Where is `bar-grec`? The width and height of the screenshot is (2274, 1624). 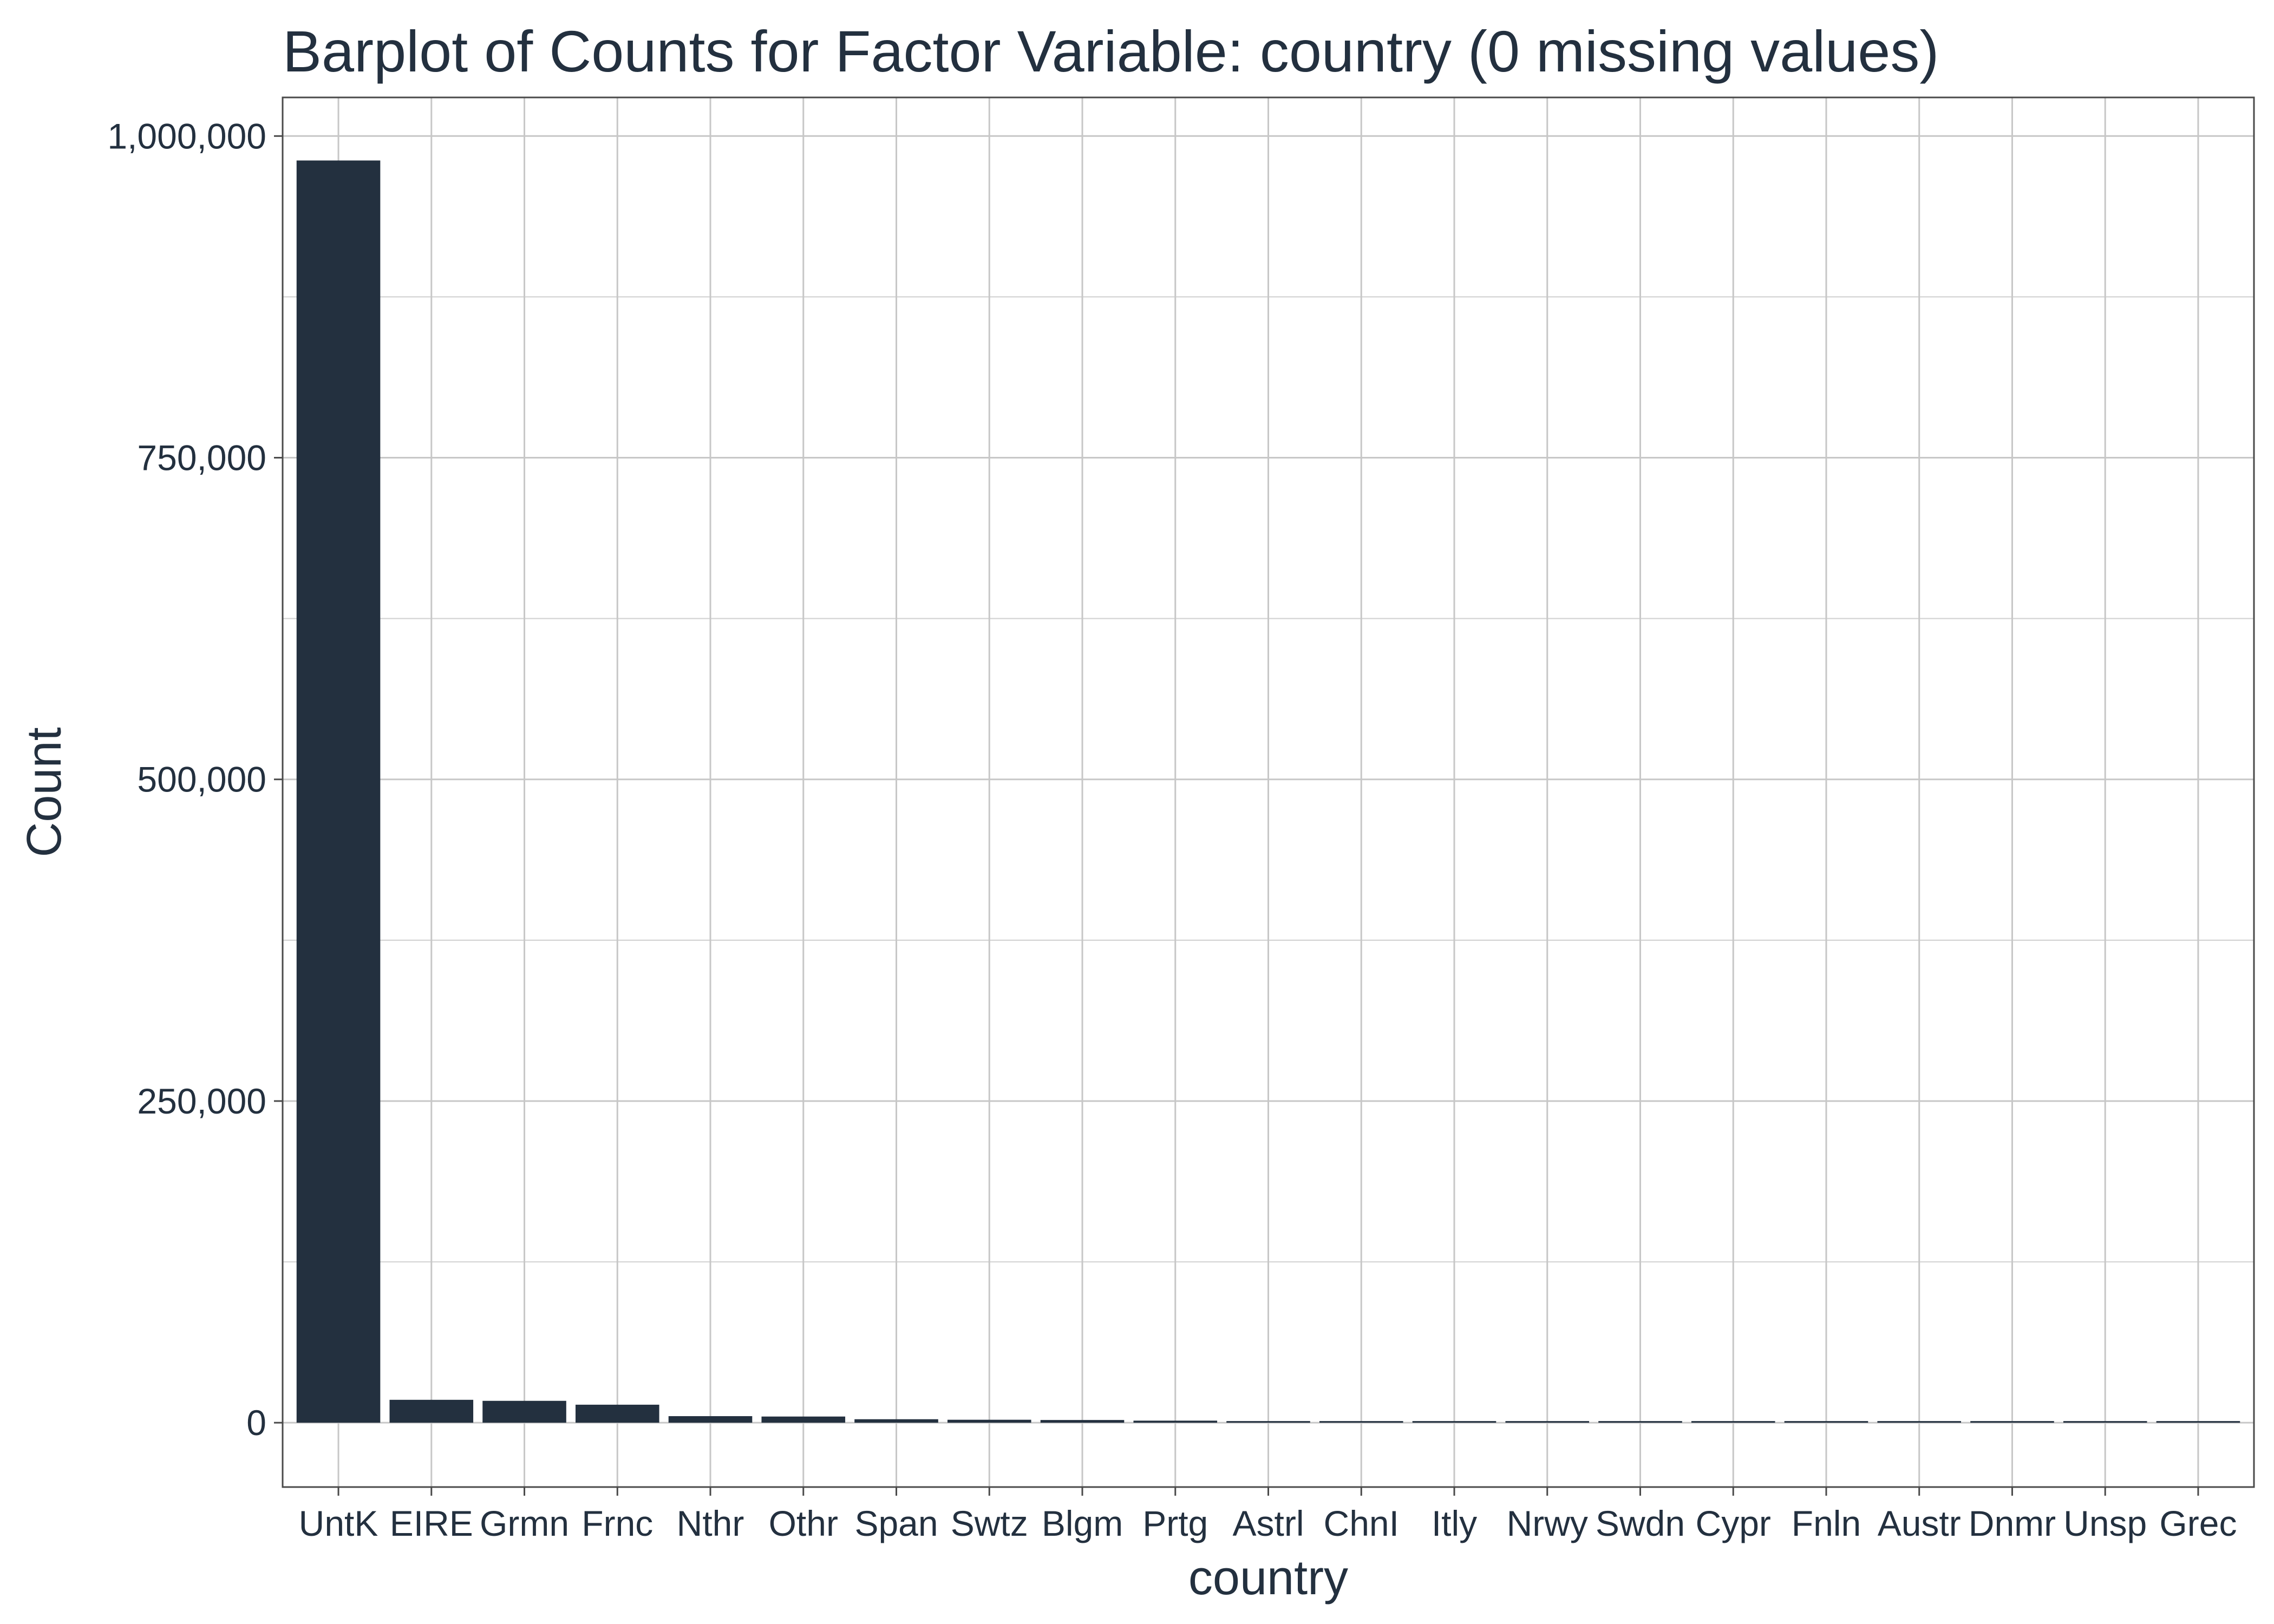 bar-grec is located at coordinates (2198, 1422).